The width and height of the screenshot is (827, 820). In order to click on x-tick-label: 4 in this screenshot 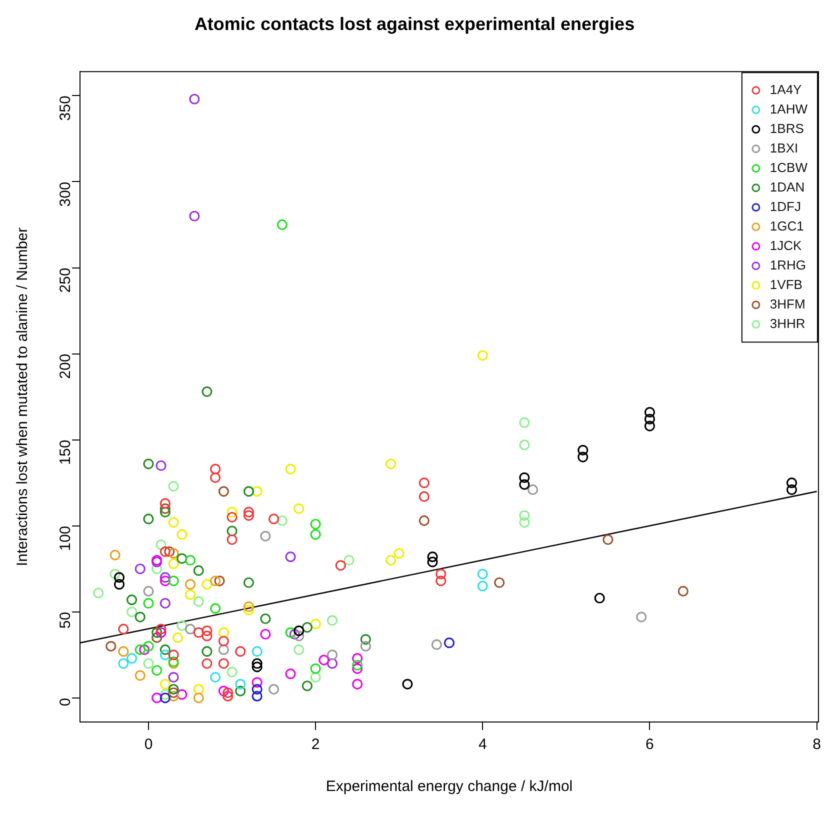, I will do `click(482, 745)`.